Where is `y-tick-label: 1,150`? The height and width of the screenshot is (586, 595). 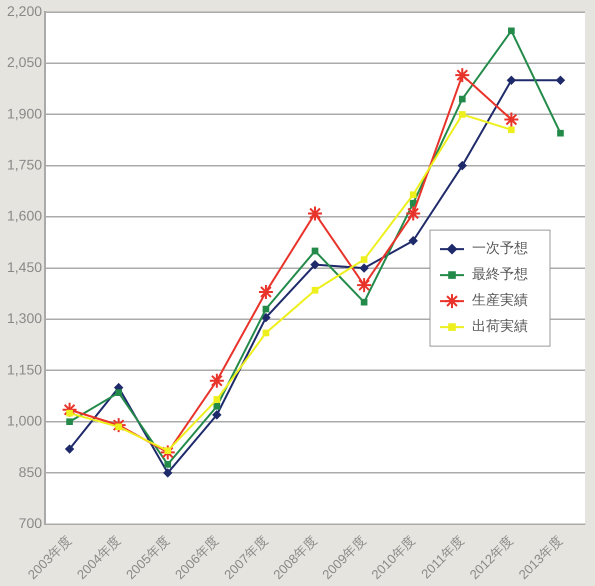
y-tick-label: 1,150 is located at coordinates (24, 369).